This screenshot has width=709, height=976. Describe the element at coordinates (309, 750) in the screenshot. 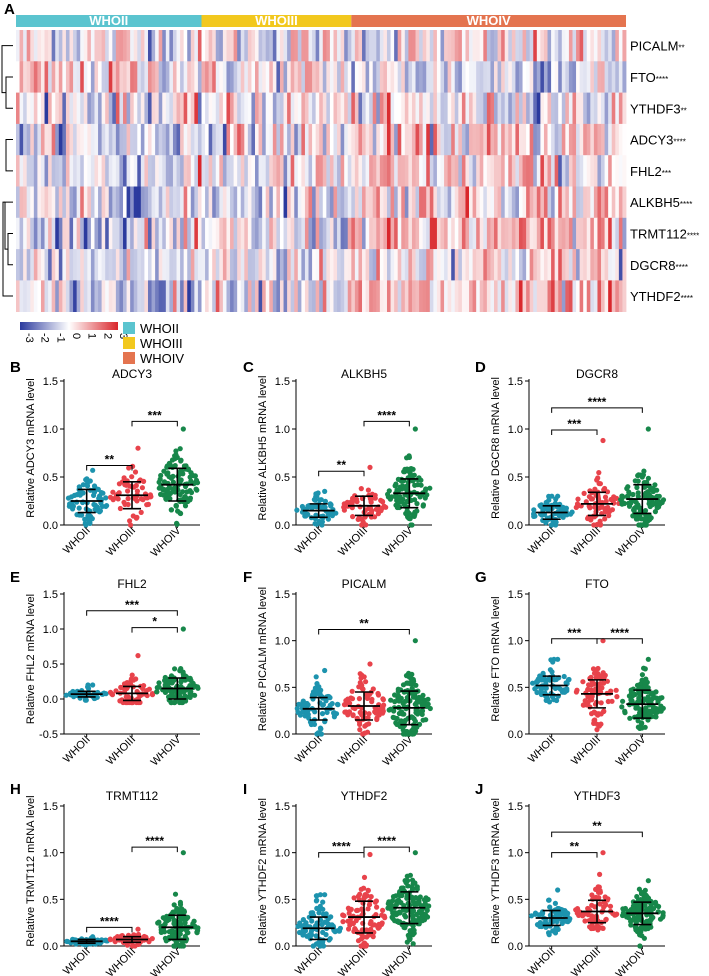

I see `x-tick-label-WHOII: WHOII` at that location.